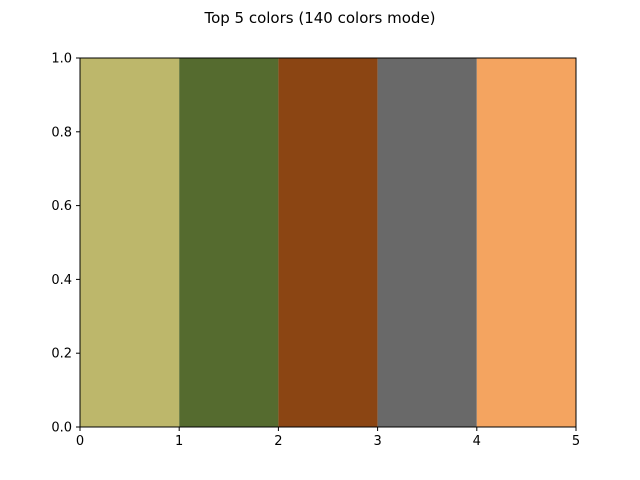 This screenshot has height=480, width=640. I want to click on y-tick-label-0: 0.0, so click(61, 428).